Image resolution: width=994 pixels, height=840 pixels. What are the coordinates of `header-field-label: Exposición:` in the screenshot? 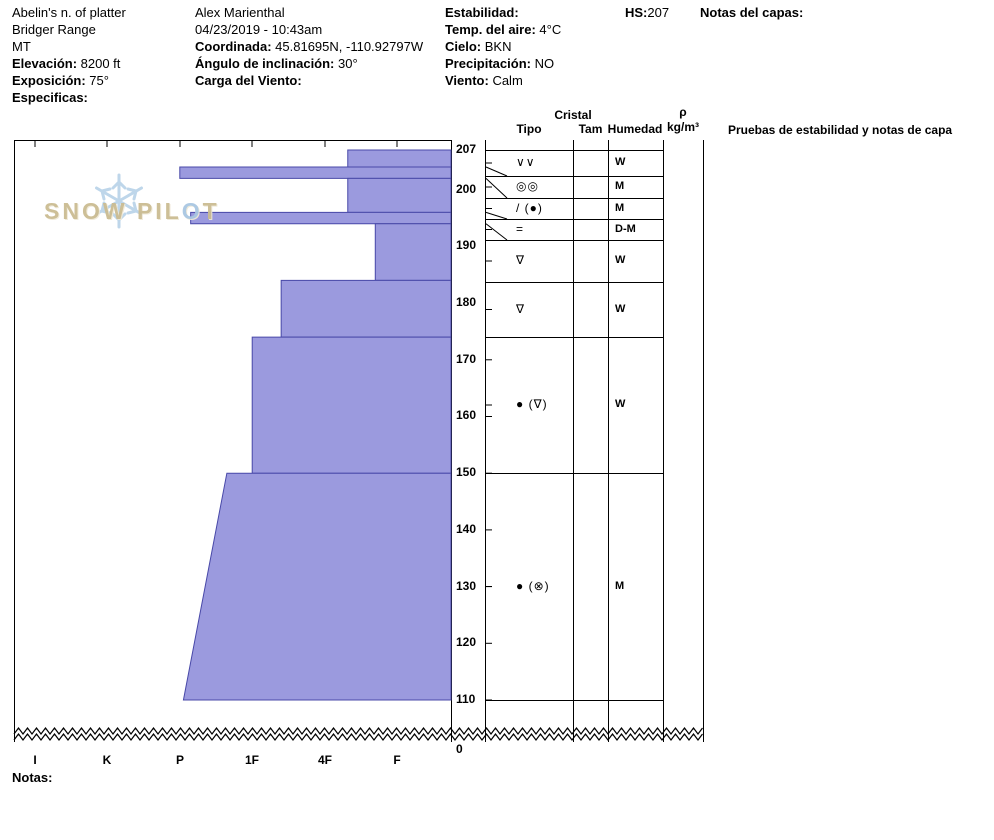 It's located at (49, 80).